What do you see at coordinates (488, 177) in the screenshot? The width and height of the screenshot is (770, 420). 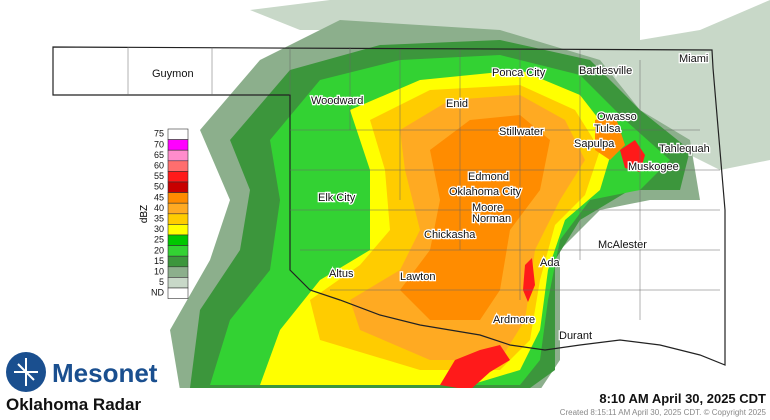 I see `city-label: Edmond` at bounding box center [488, 177].